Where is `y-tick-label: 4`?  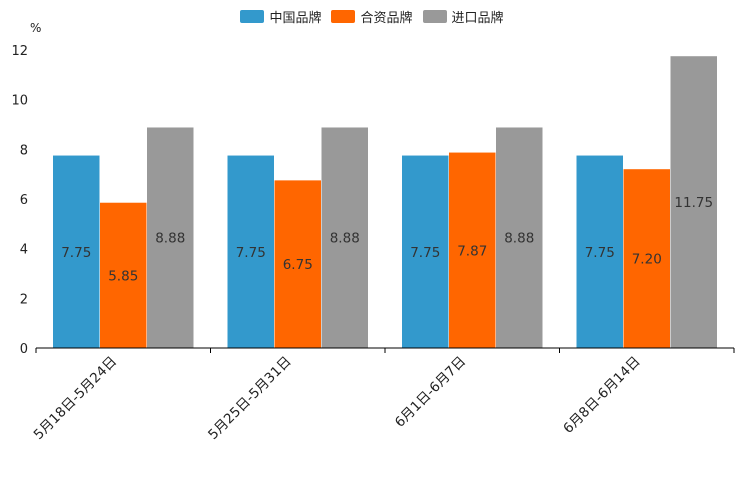 y-tick-label: 4 is located at coordinates (24, 250).